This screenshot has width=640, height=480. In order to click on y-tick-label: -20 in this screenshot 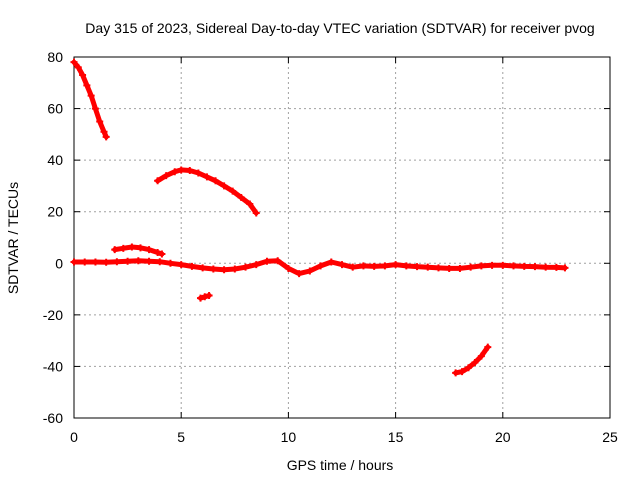, I will do `click(53, 315)`.